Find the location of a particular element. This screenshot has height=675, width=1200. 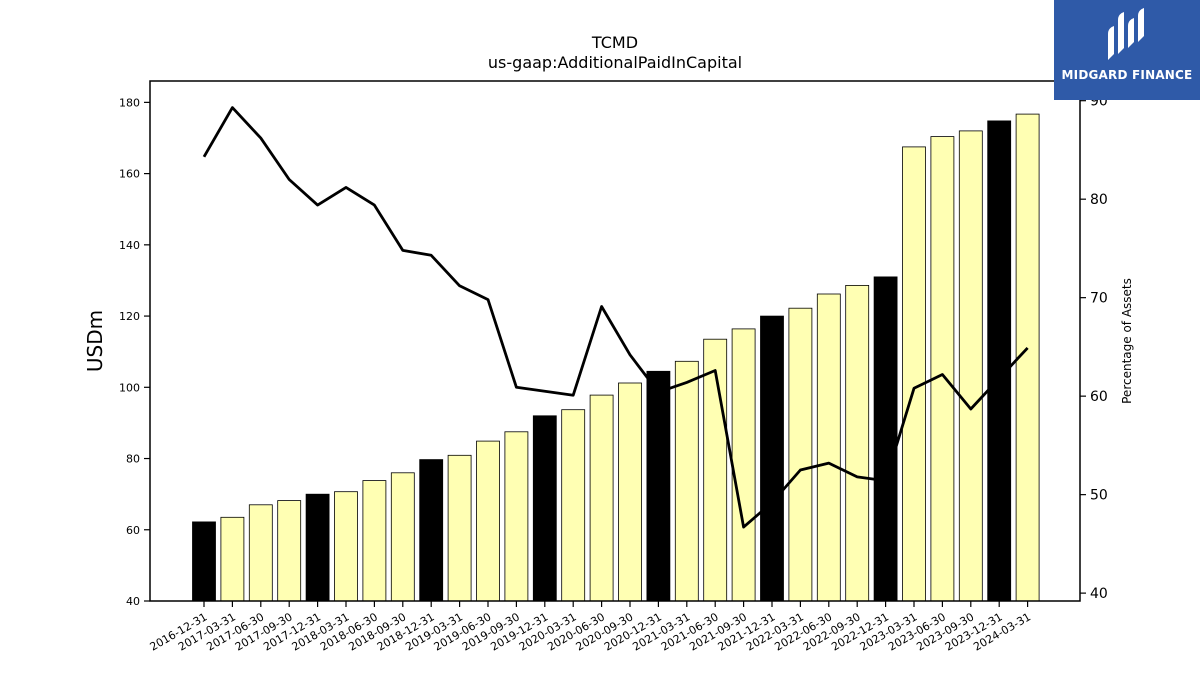

y2-tick-label: 40 is located at coordinates (1099, 594).